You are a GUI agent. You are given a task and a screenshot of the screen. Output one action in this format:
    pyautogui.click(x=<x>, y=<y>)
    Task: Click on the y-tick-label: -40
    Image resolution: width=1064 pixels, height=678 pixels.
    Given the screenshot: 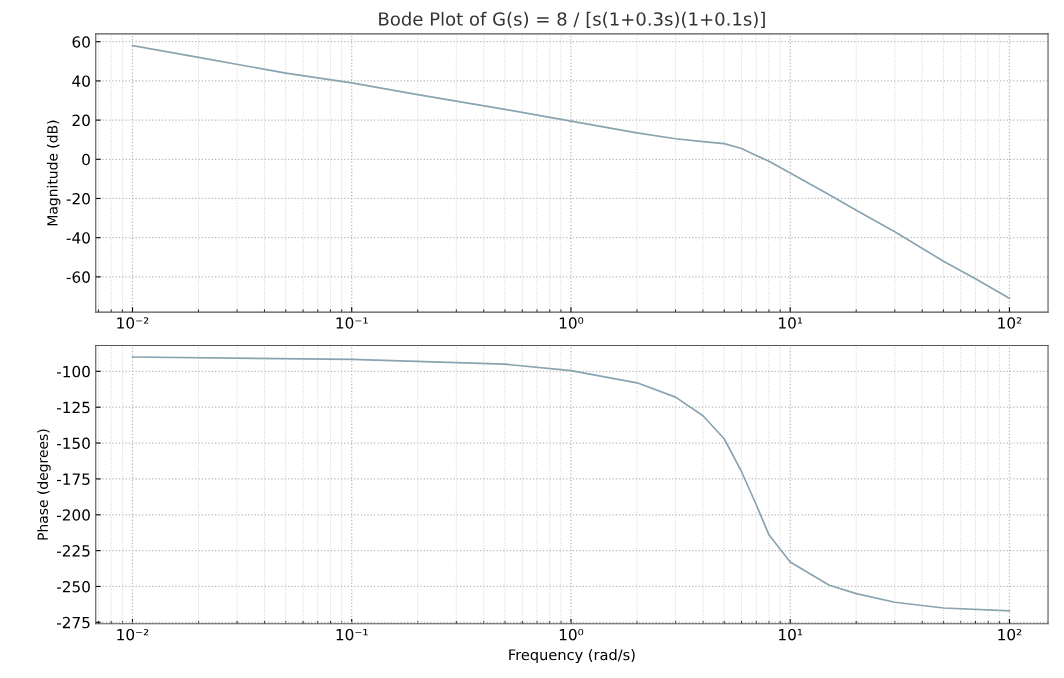 What is the action you would take?
    pyautogui.click(x=78, y=238)
    